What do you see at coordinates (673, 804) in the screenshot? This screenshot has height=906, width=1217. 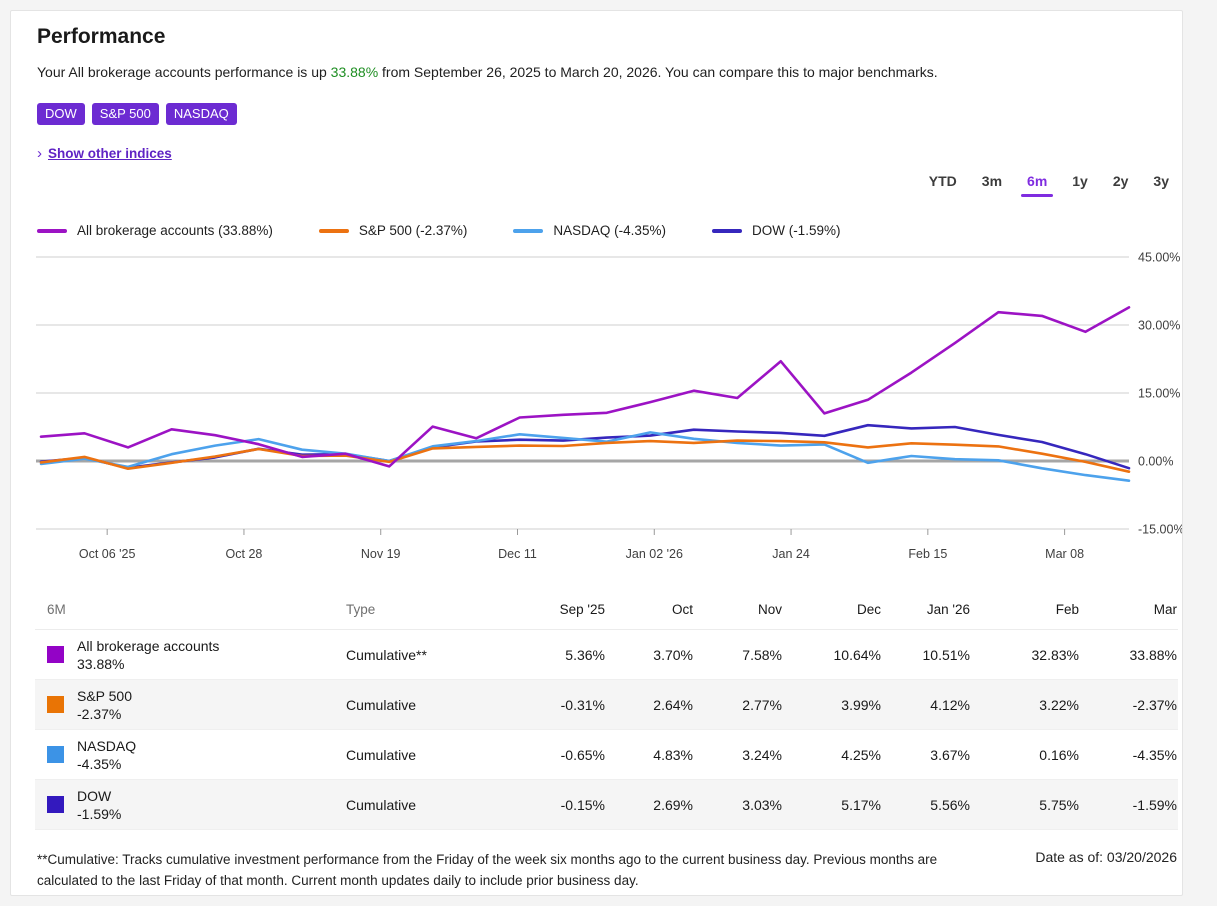 I see `row-month-value: 2.69%` at bounding box center [673, 804].